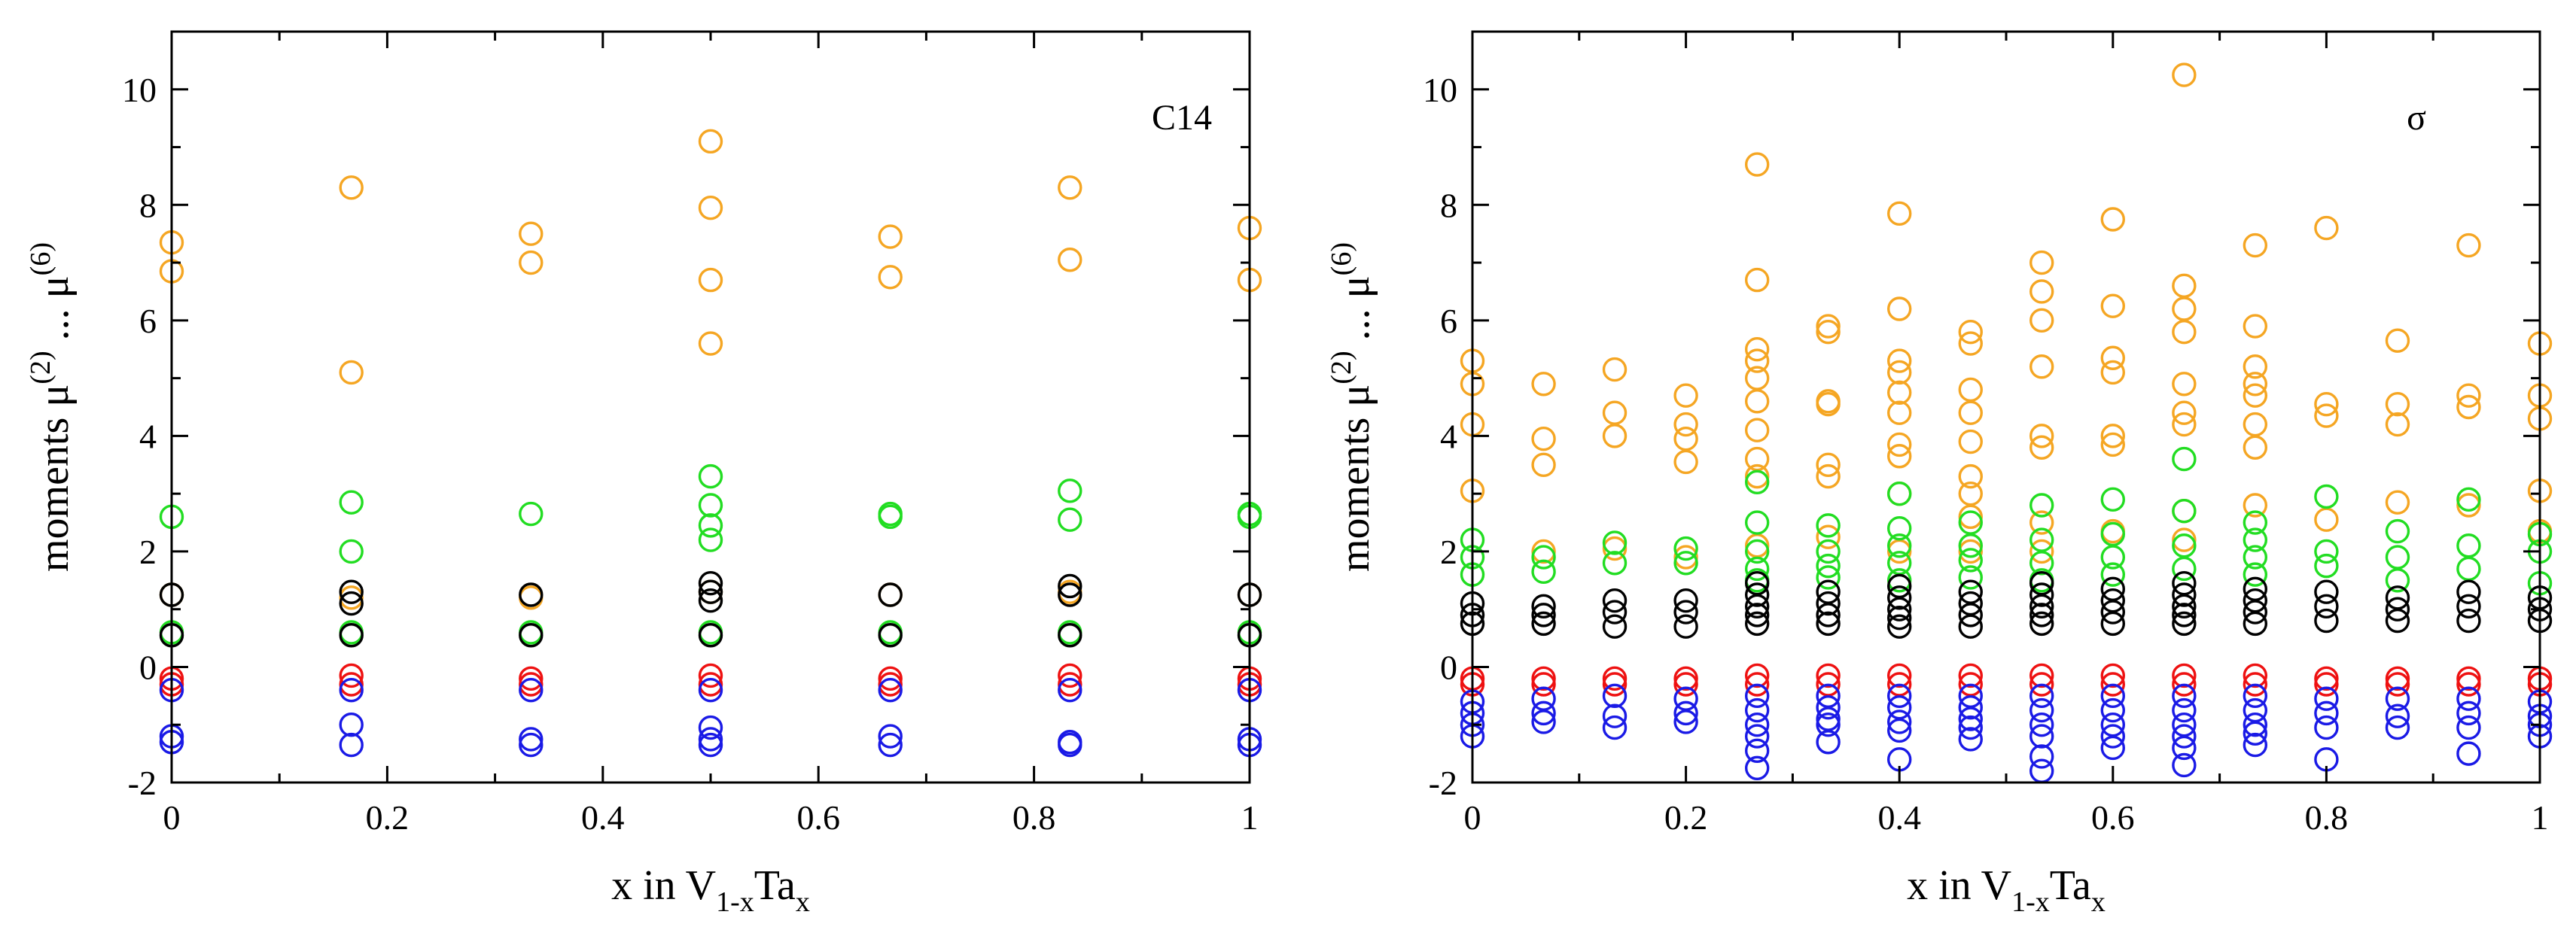  What do you see at coordinates (1448, 552) in the screenshot?
I see `y-tick-label: 2` at bounding box center [1448, 552].